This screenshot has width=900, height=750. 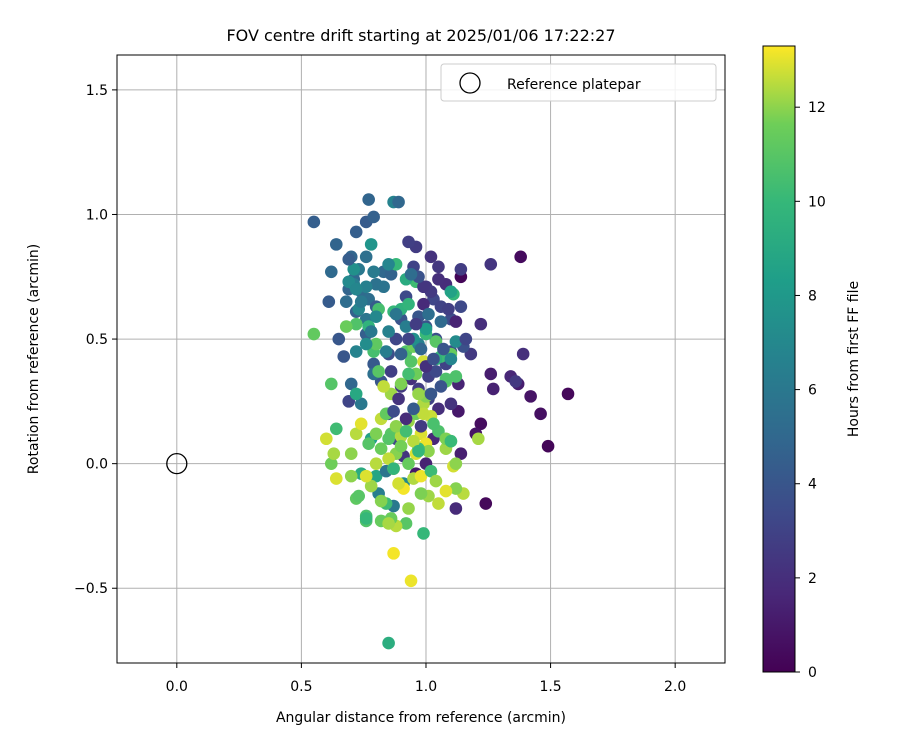 I want to click on colorbar-tick-label: 12, so click(x=817, y=108).